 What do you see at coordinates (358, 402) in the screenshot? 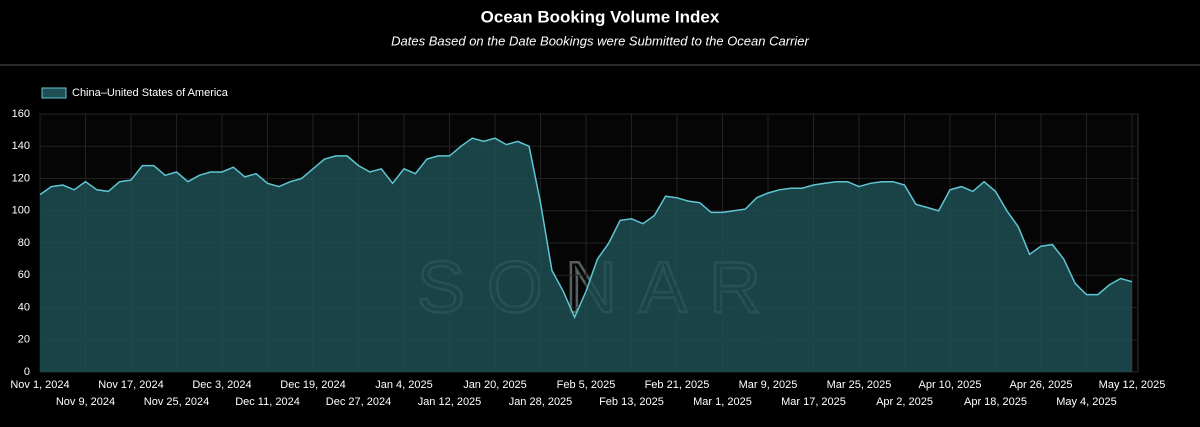
I see `x-tick-label: Dec 27, 2024` at bounding box center [358, 402].